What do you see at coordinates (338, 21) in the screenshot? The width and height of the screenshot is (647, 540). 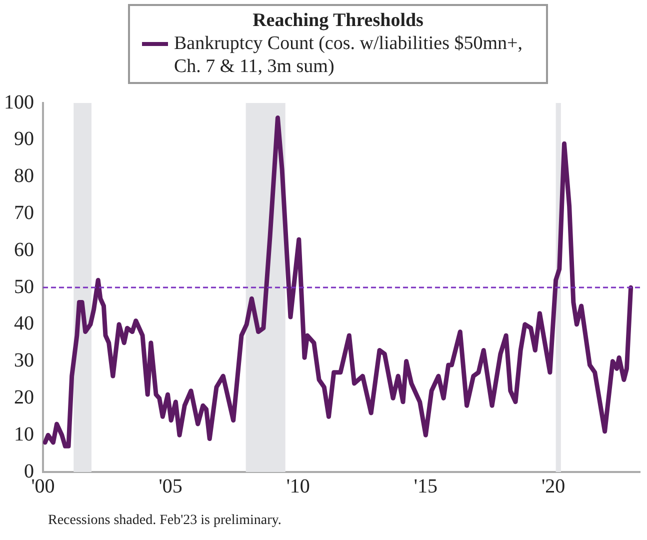 I see `chart-title: Reaching Thresholds` at bounding box center [338, 21].